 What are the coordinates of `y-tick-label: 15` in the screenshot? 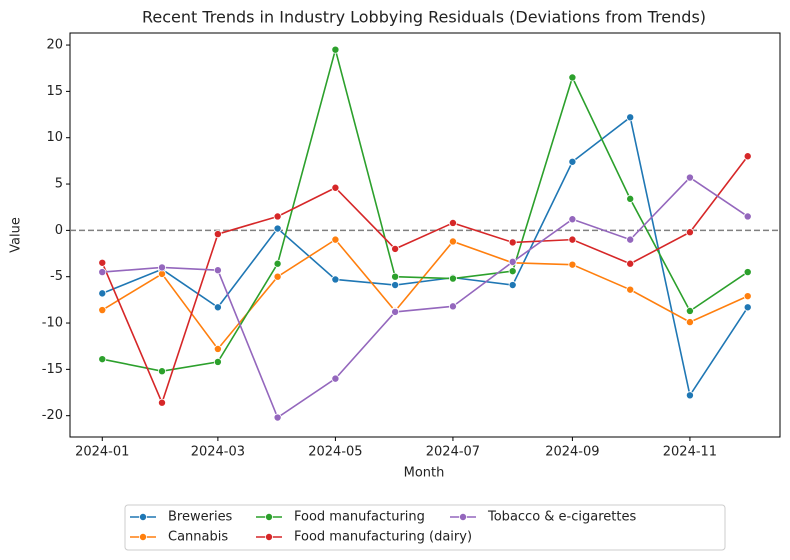 It's located at (54, 91).